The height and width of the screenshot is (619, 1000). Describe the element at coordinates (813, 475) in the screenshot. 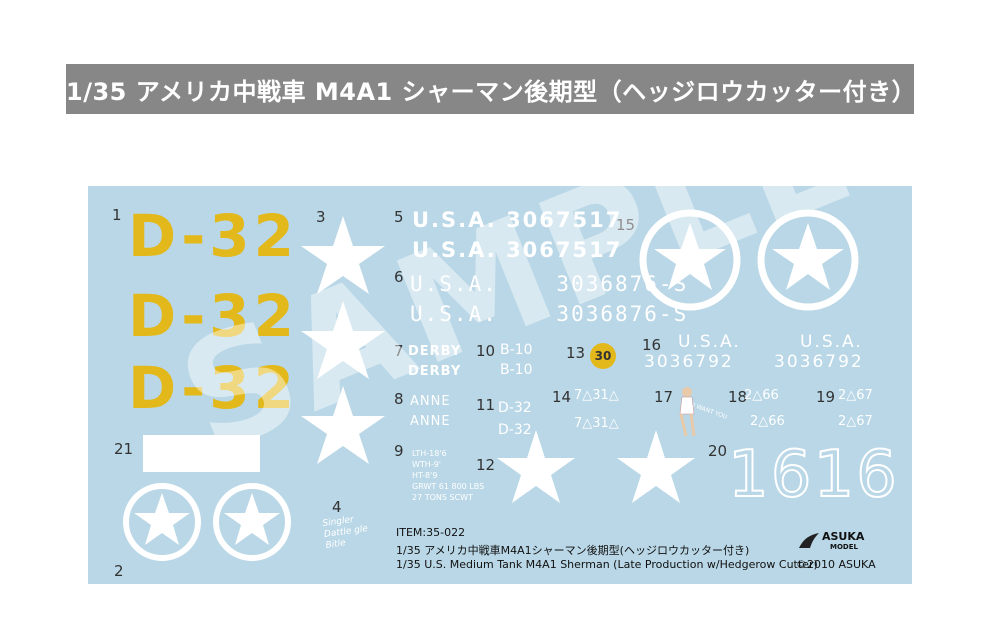

I see `big-number-1616-decal: 1616` at that location.